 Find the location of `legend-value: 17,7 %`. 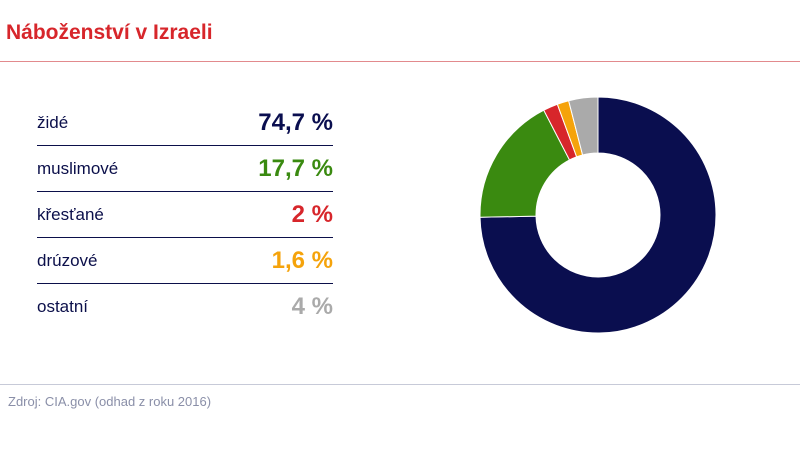

legend-value: 17,7 % is located at coordinates (295, 168).